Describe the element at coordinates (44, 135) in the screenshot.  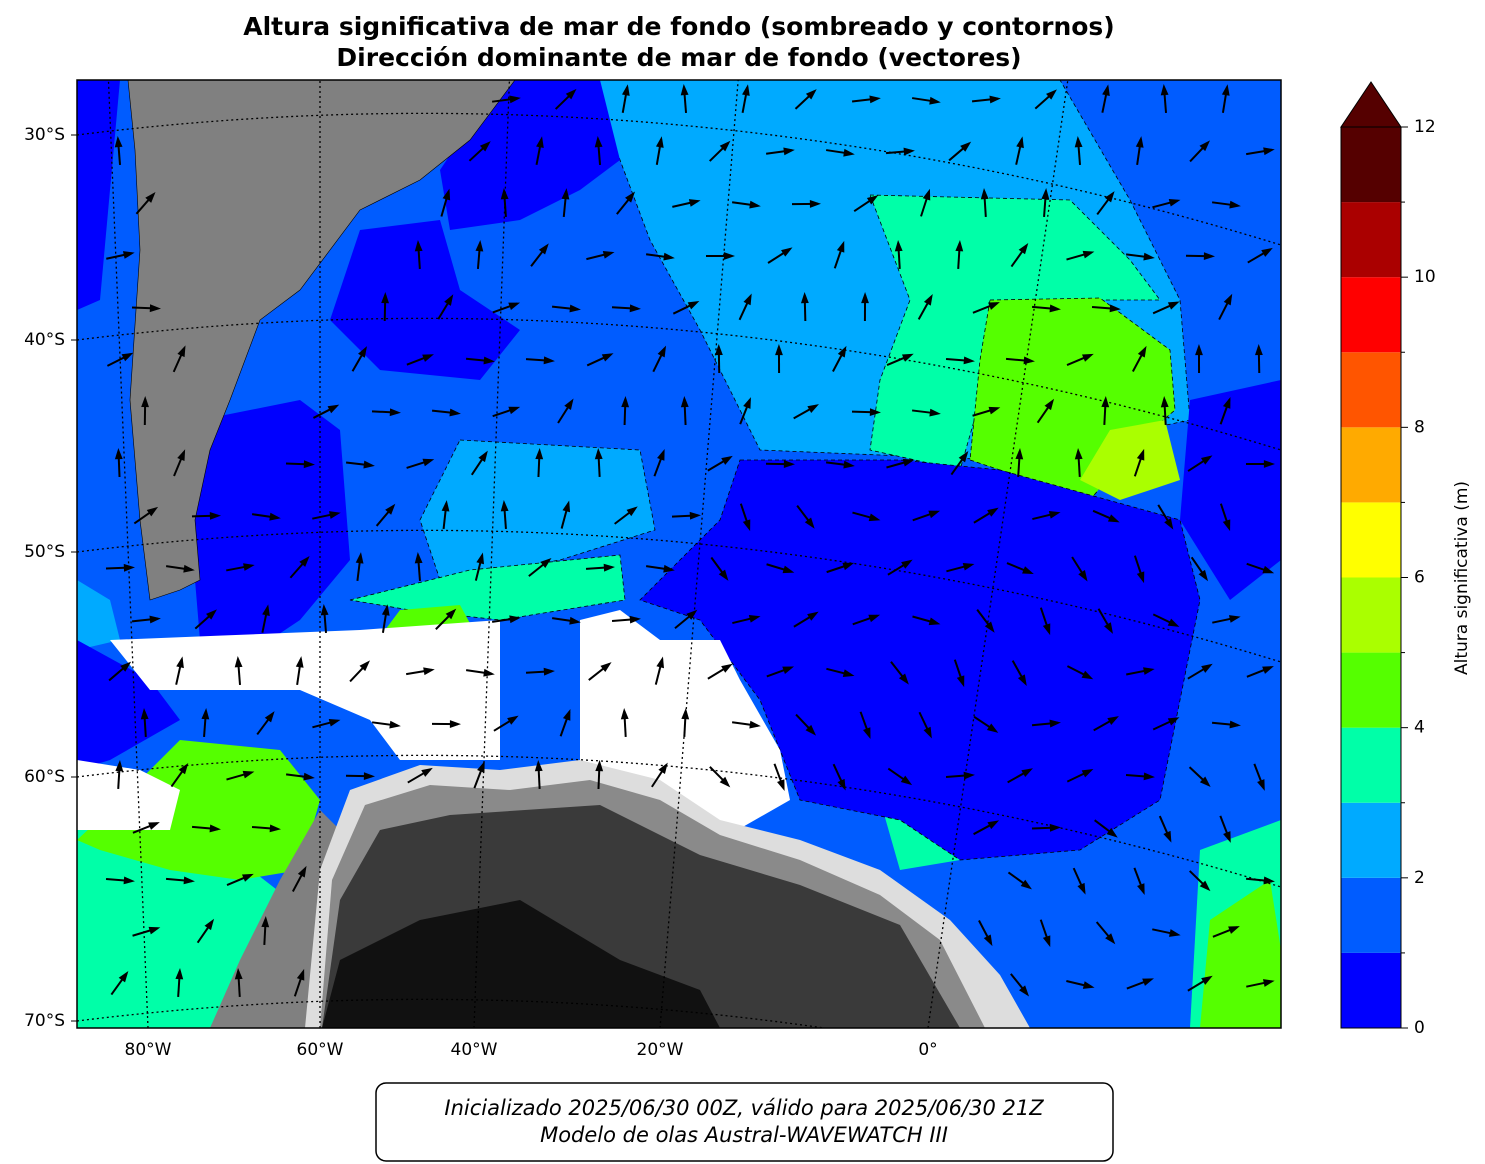
I see `lat-tick-label: 30°S` at that location.